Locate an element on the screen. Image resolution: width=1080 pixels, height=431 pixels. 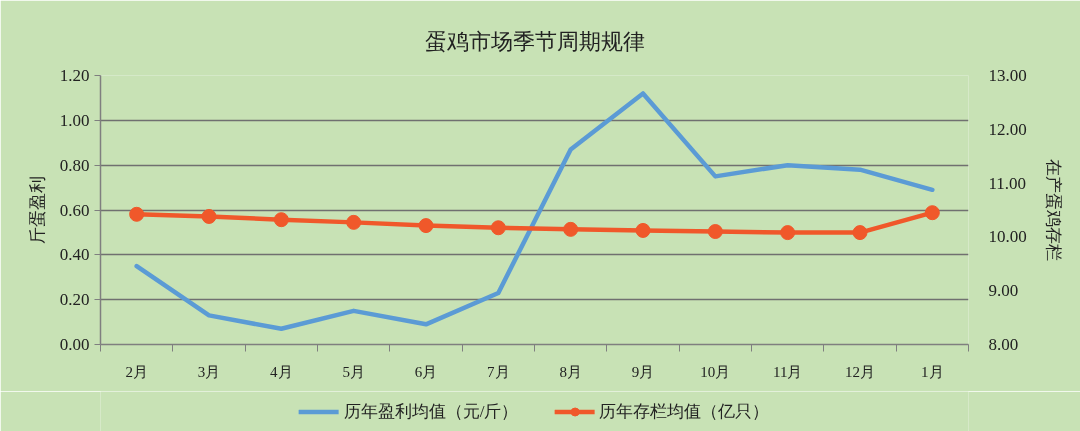
x-tick-label: 8月 is located at coordinates (570, 371).